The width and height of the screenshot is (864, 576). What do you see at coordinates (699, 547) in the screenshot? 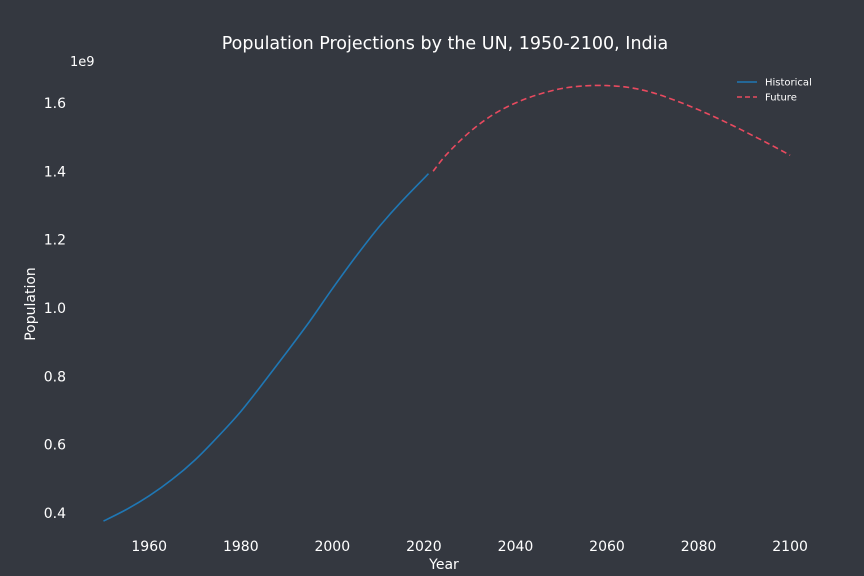
I see `x-tick-label: 2080` at bounding box center [699, 547].